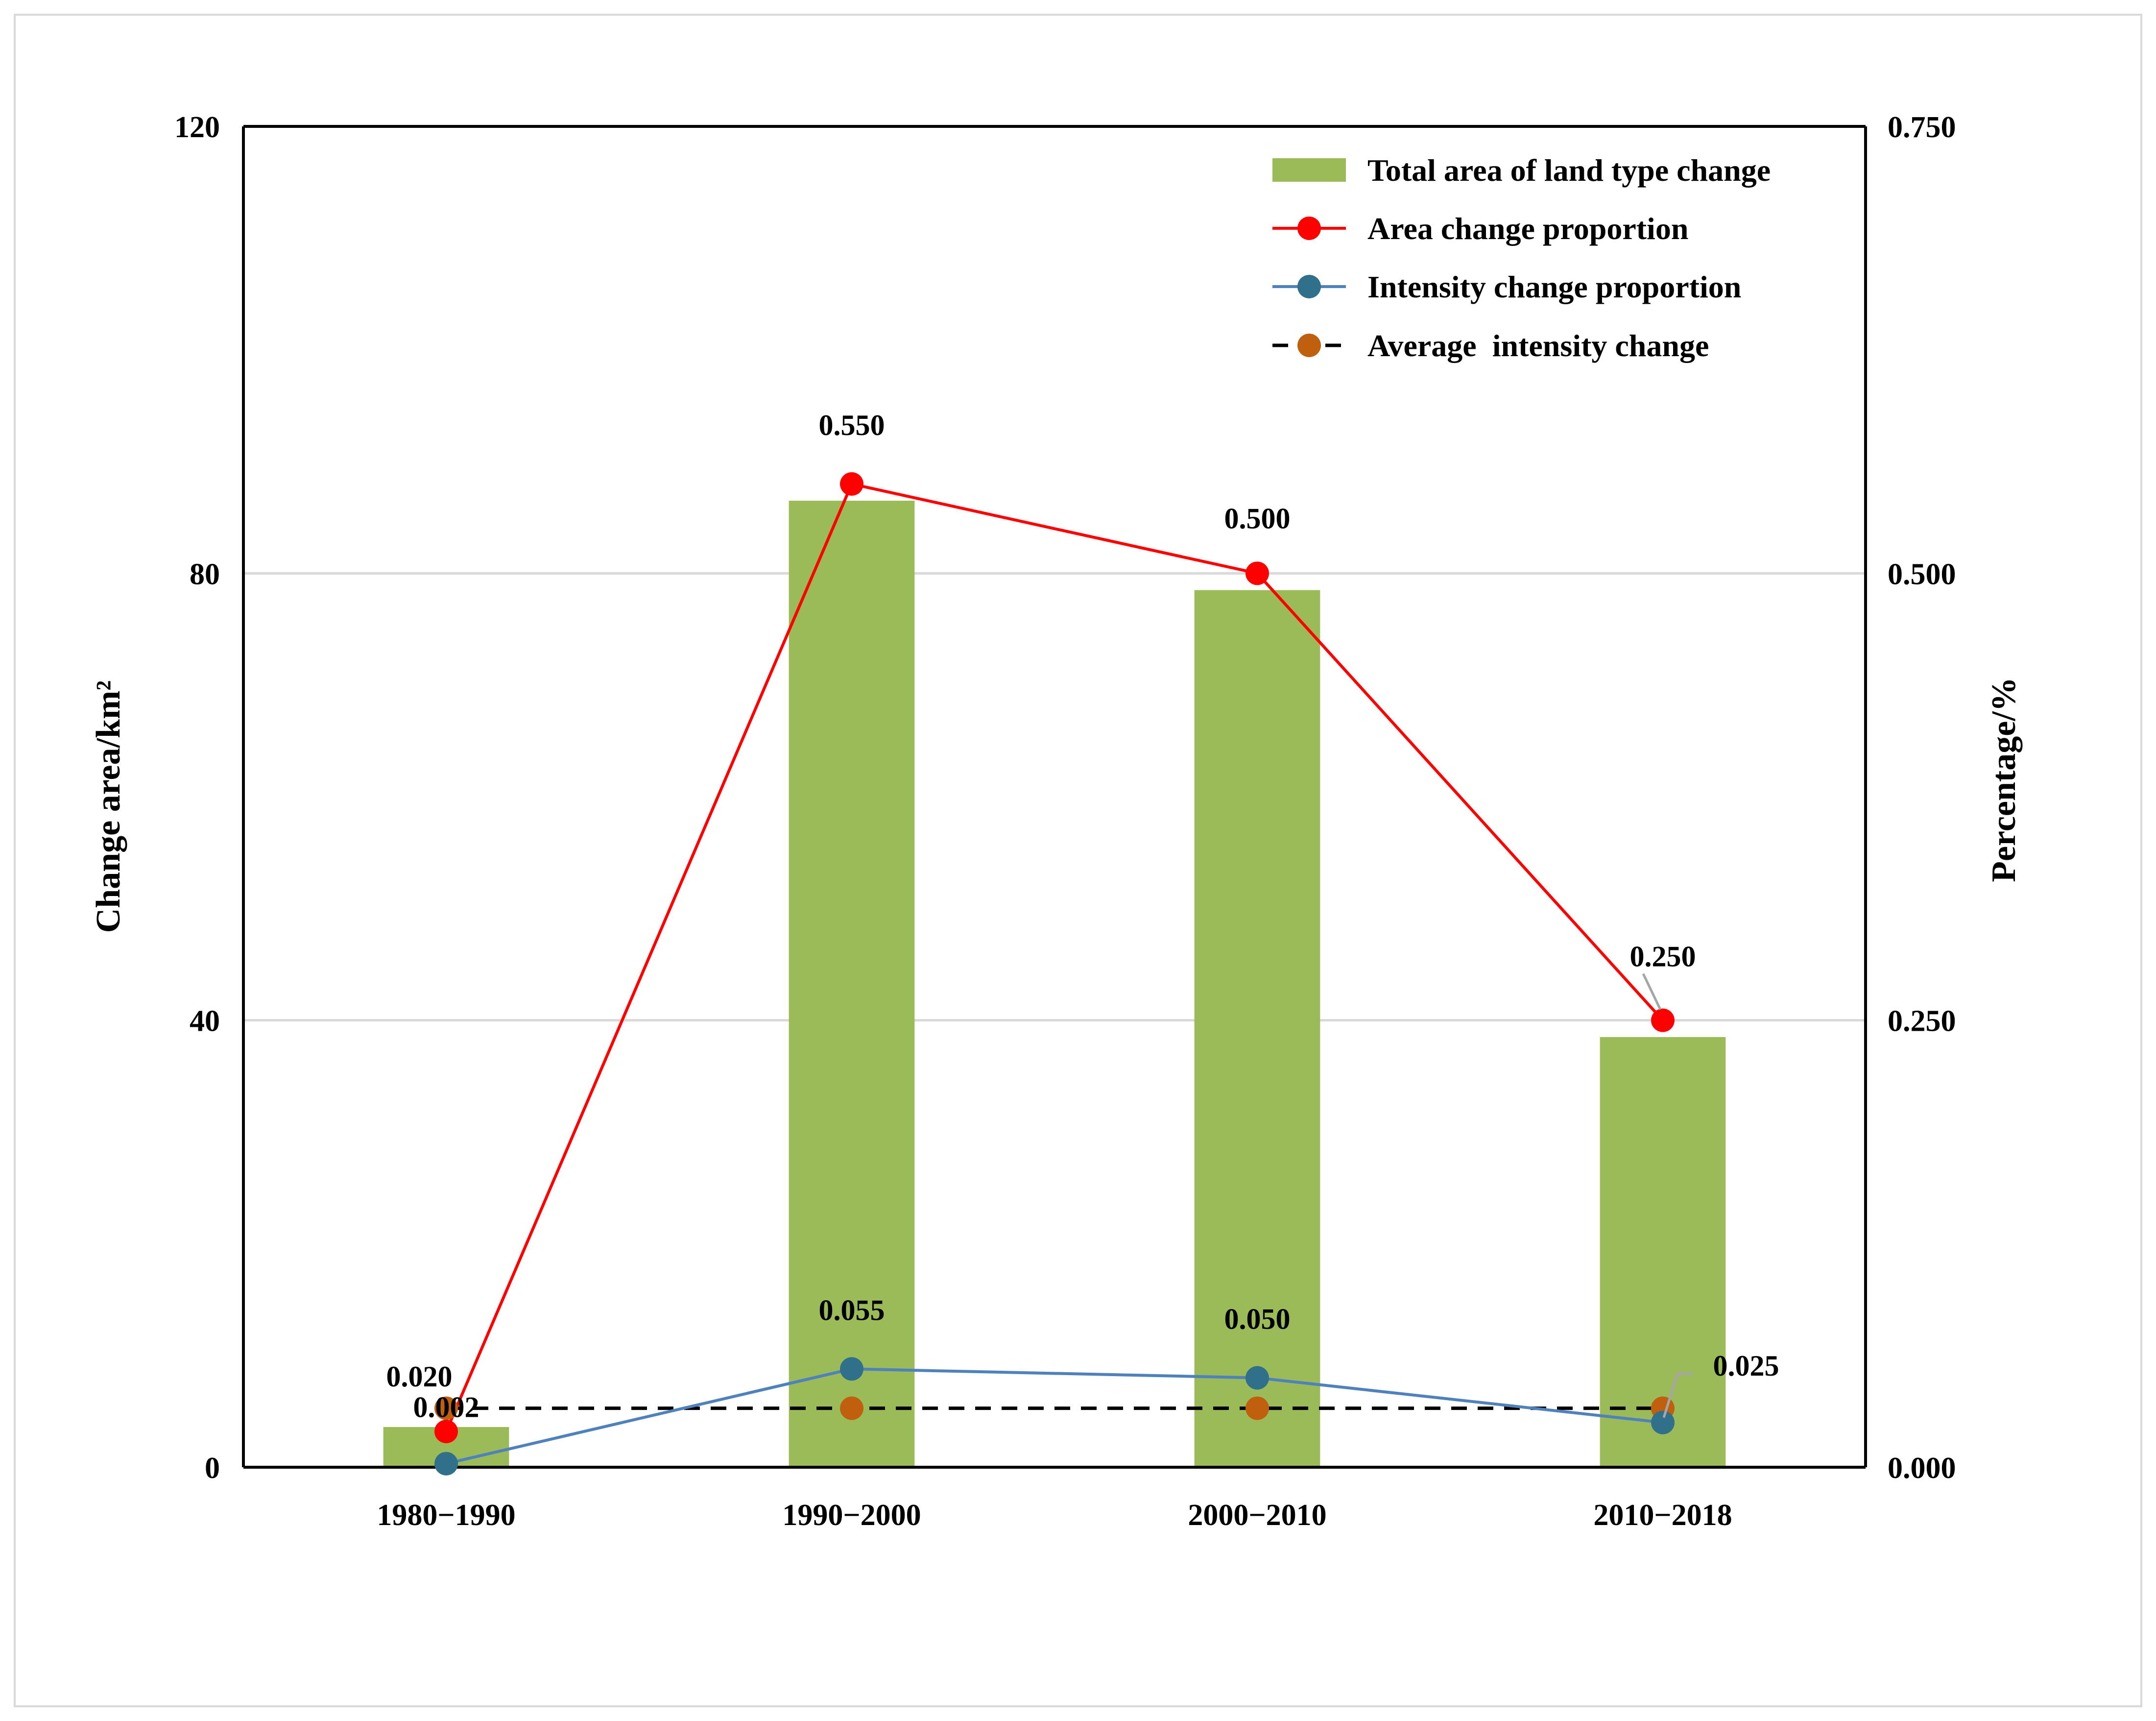 This screenshot has height=1721, width=2156. I want to click on intensity-change-data-label: 0.050, so click(1257, 1319).